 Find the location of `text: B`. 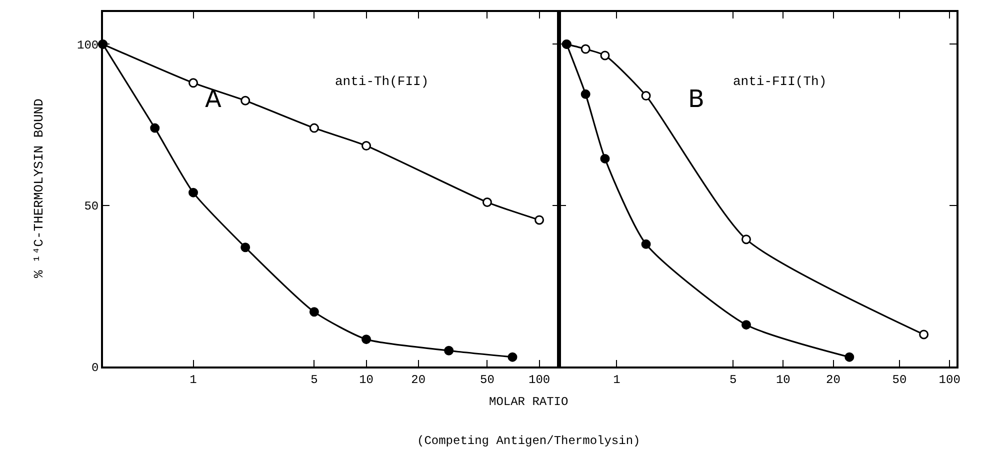

text: B is located at coordinates (696, 99).